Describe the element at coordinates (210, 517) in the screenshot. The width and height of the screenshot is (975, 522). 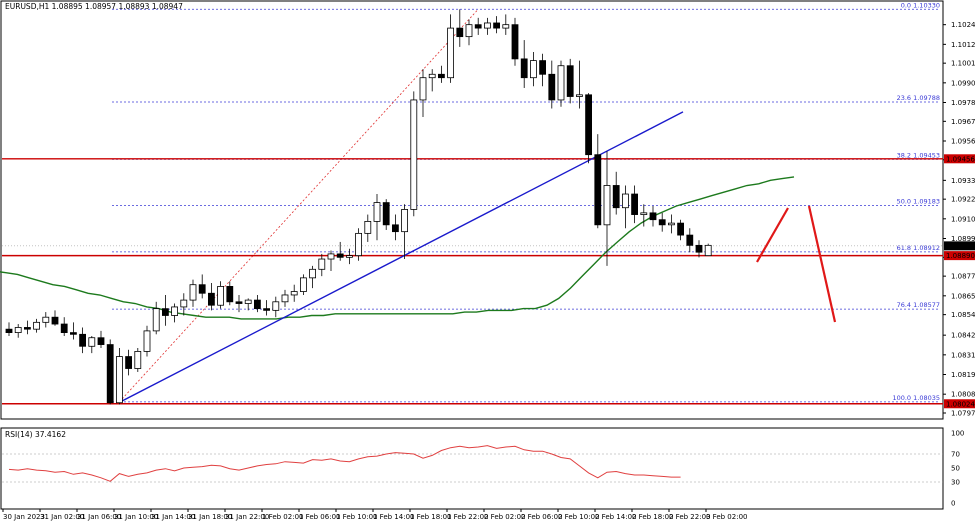
I see `time-tick-label: 31 Jan 18:00` at that location.